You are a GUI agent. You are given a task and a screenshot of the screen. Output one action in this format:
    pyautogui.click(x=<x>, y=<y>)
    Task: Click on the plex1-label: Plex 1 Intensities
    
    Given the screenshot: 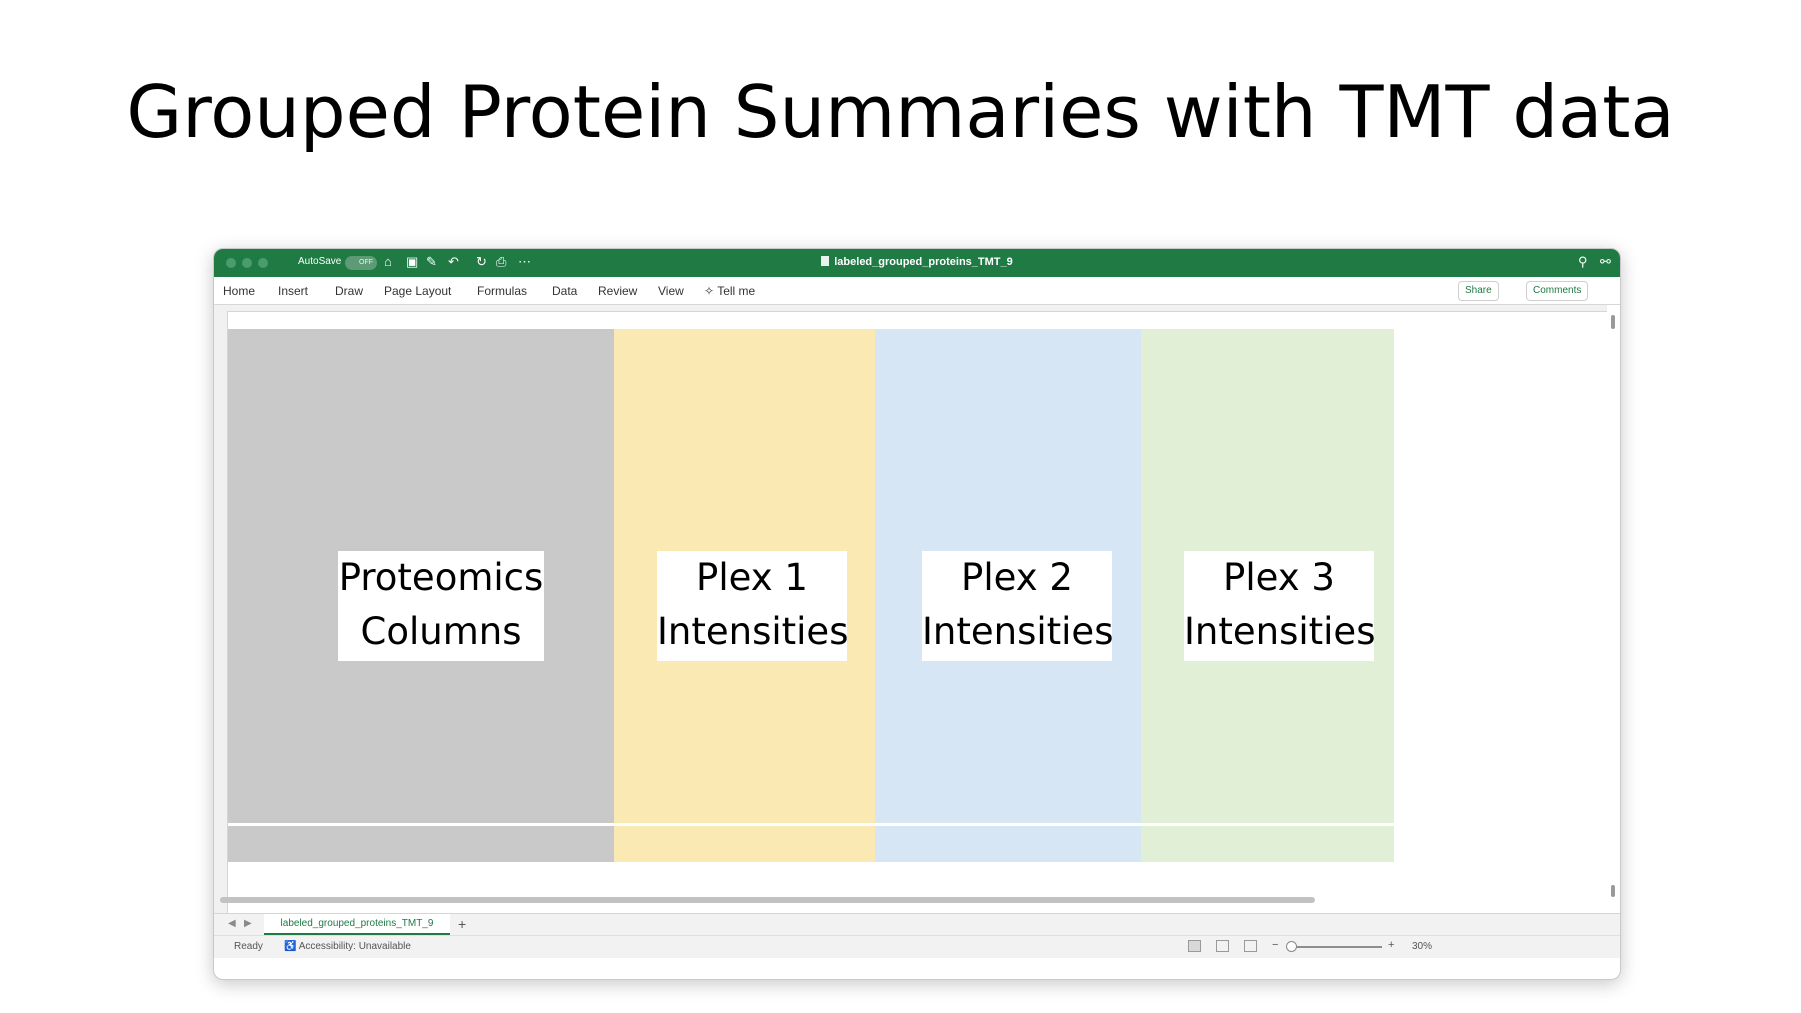 What is the action you would take?
    pyautogui.click(x=753, y=606)
    